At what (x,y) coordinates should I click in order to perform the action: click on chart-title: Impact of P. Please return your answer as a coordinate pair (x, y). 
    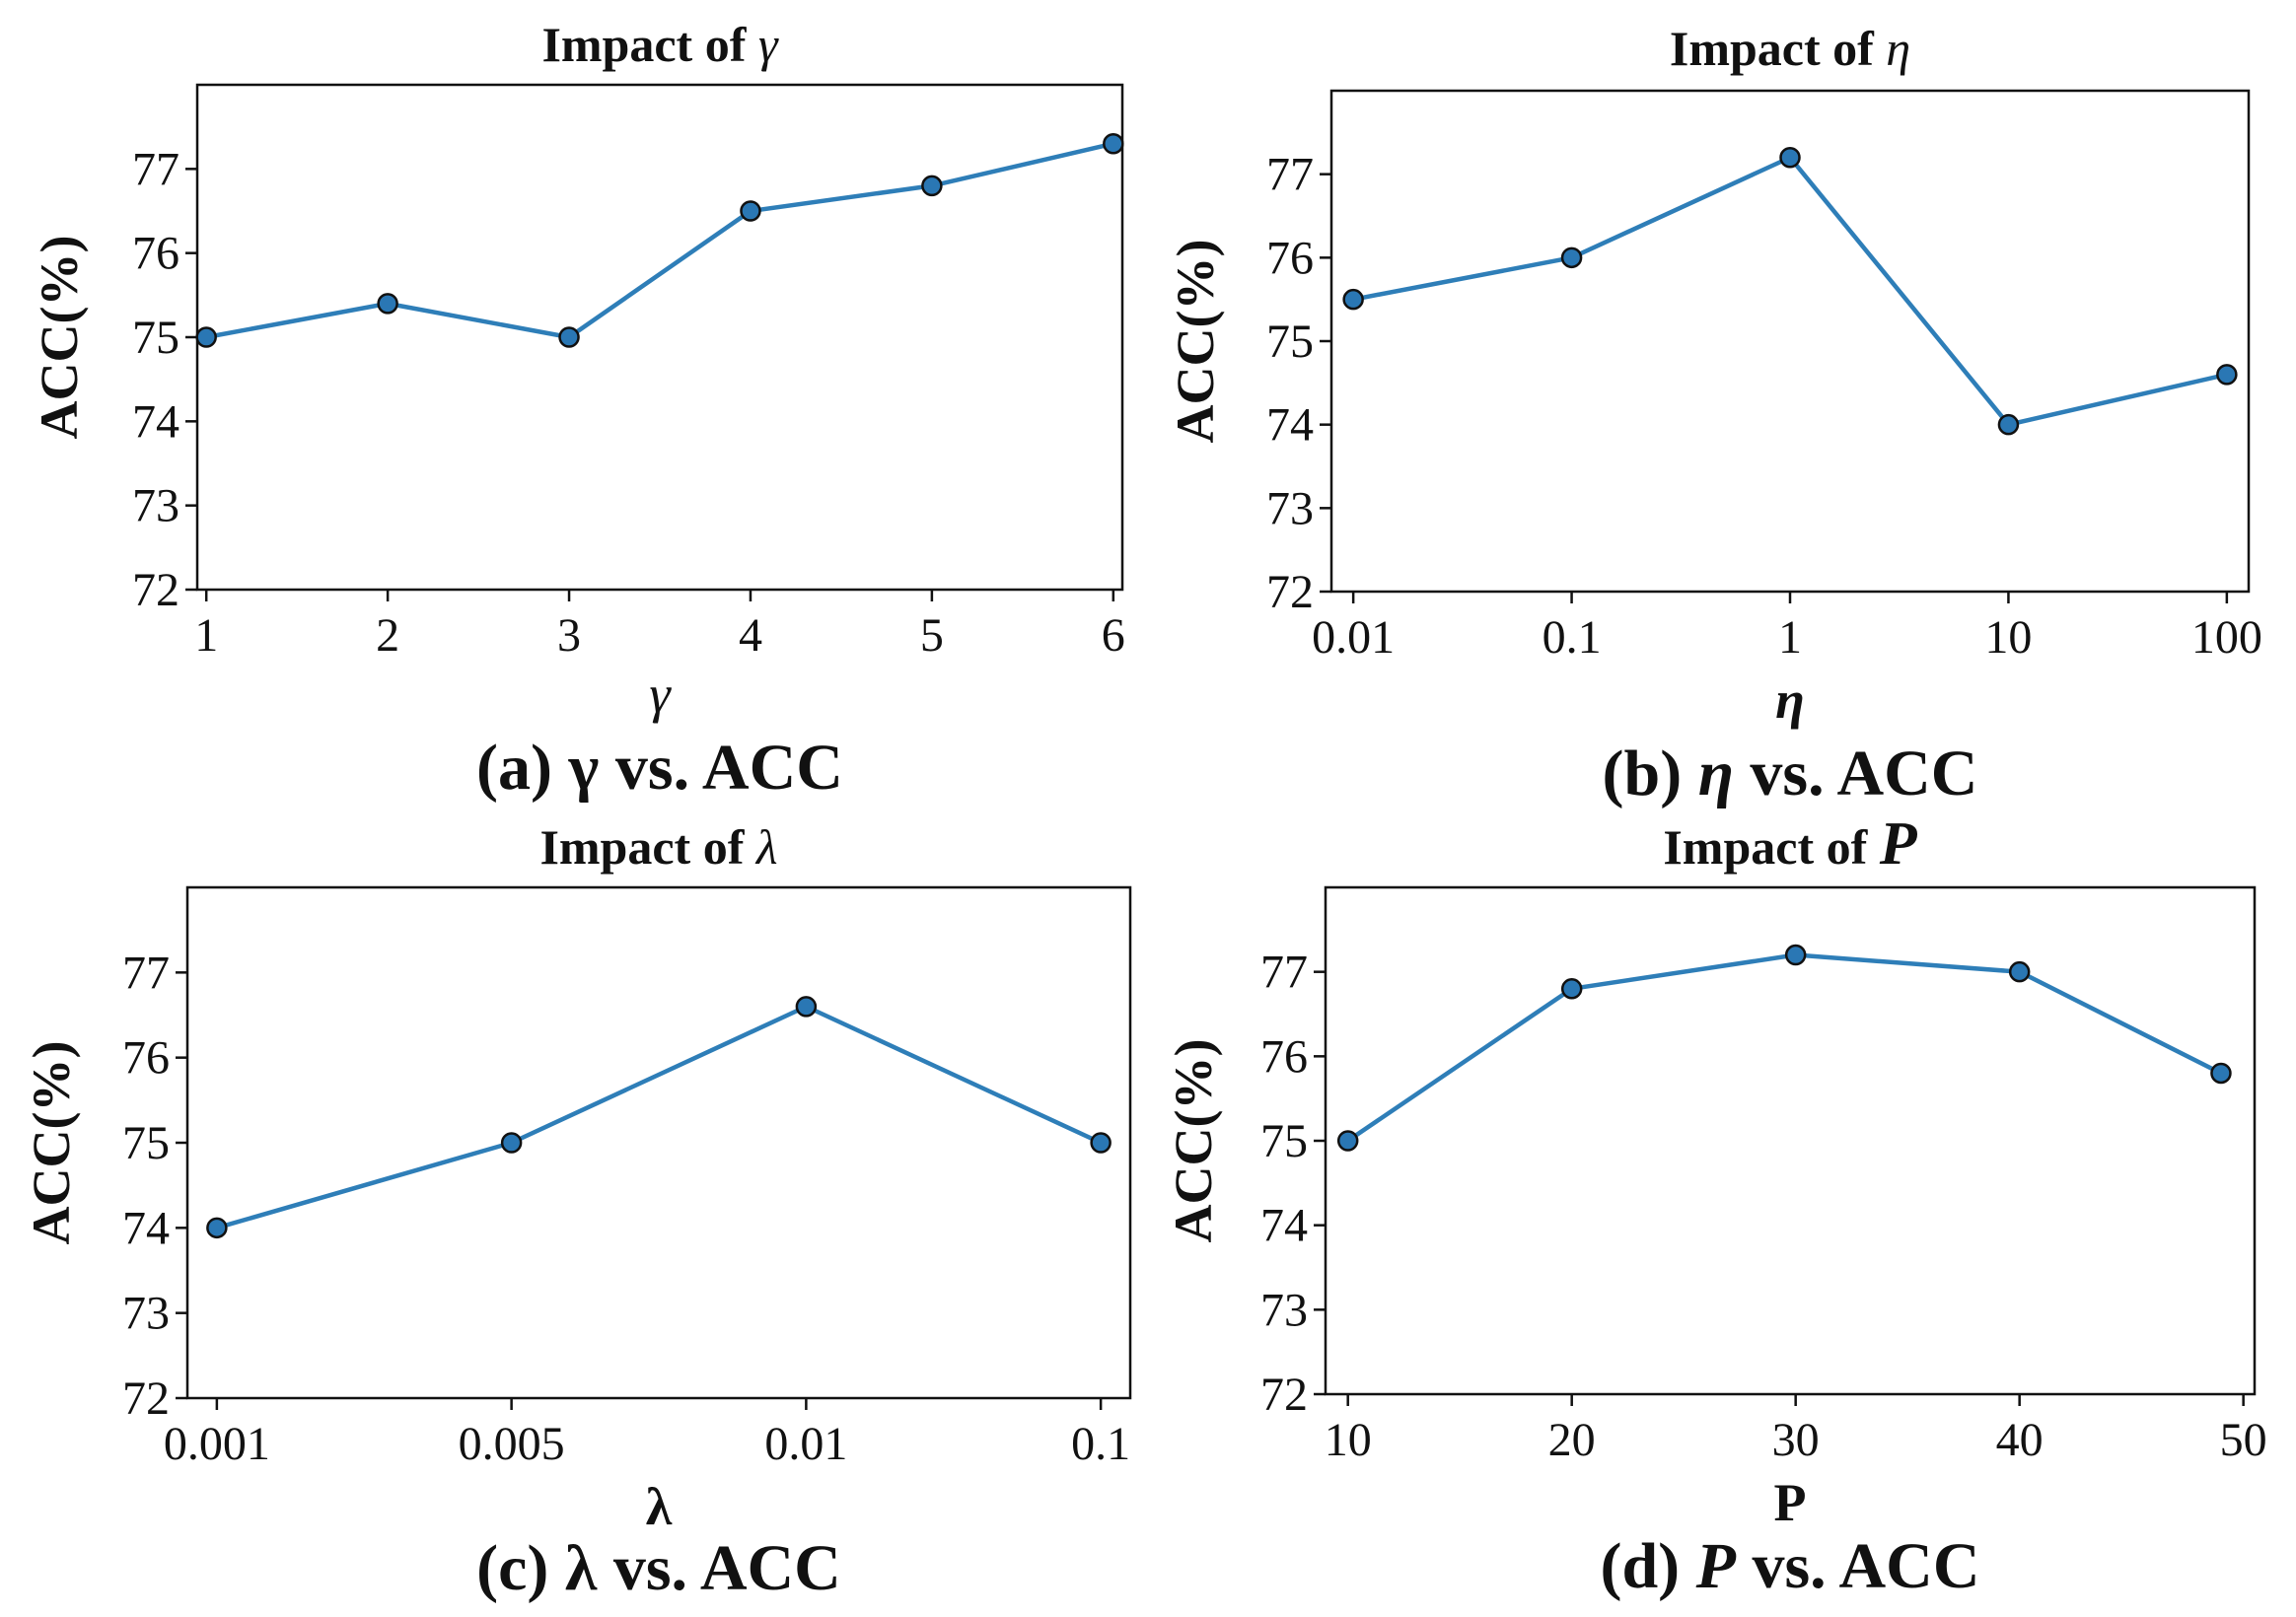
    Looking at the image, I should click on (1790, 844).